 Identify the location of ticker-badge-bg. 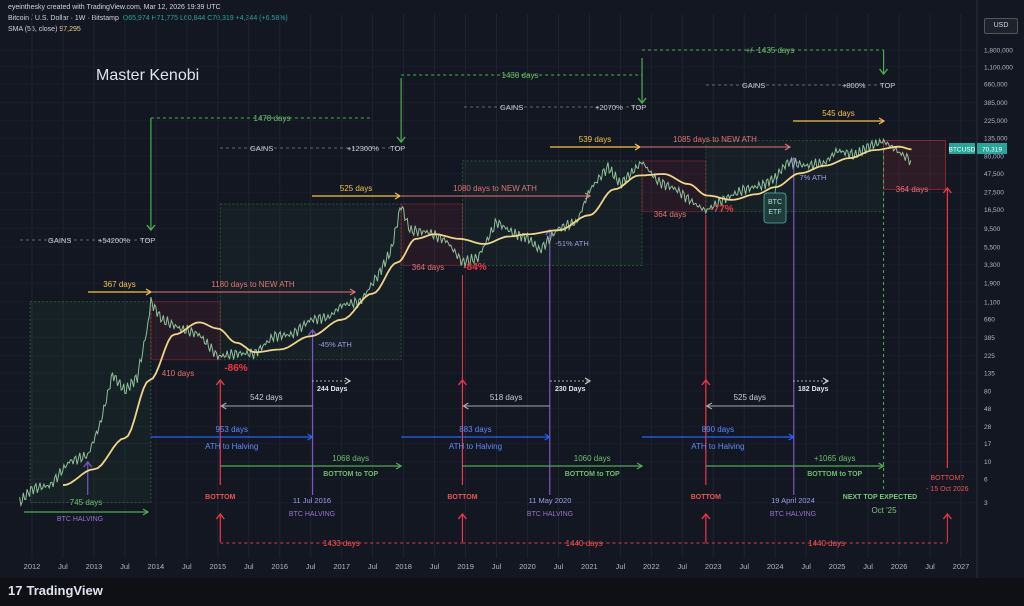
(962, 148).